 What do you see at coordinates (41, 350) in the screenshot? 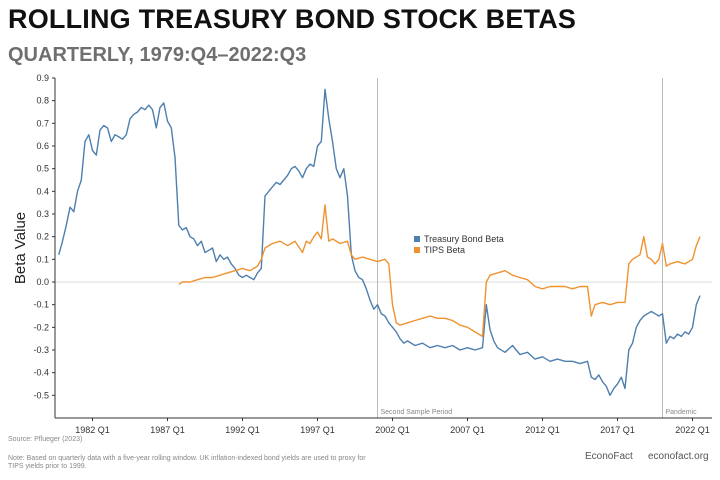
I see `y-tick-label: -0.3` at bounding box center [41, 350].